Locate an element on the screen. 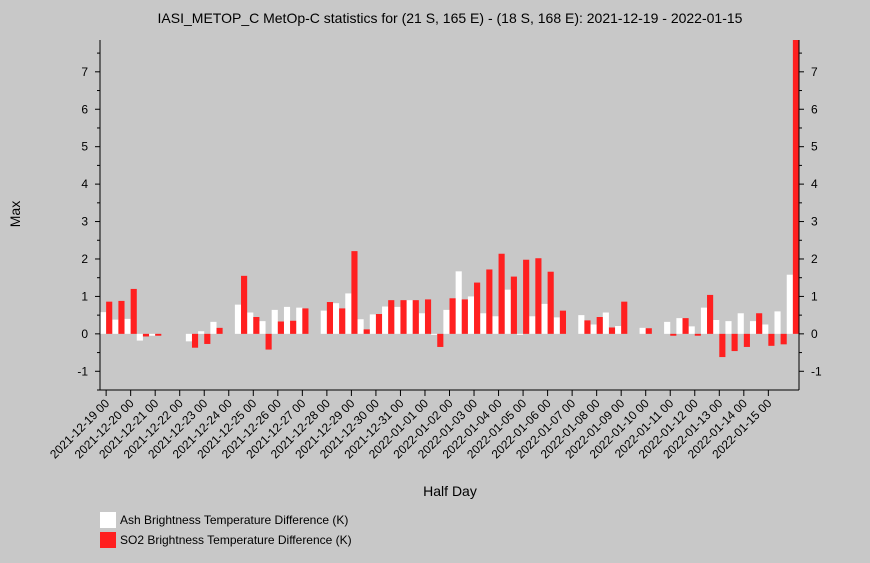  legend-swatch-so2 is located at coordinates (108, 540).